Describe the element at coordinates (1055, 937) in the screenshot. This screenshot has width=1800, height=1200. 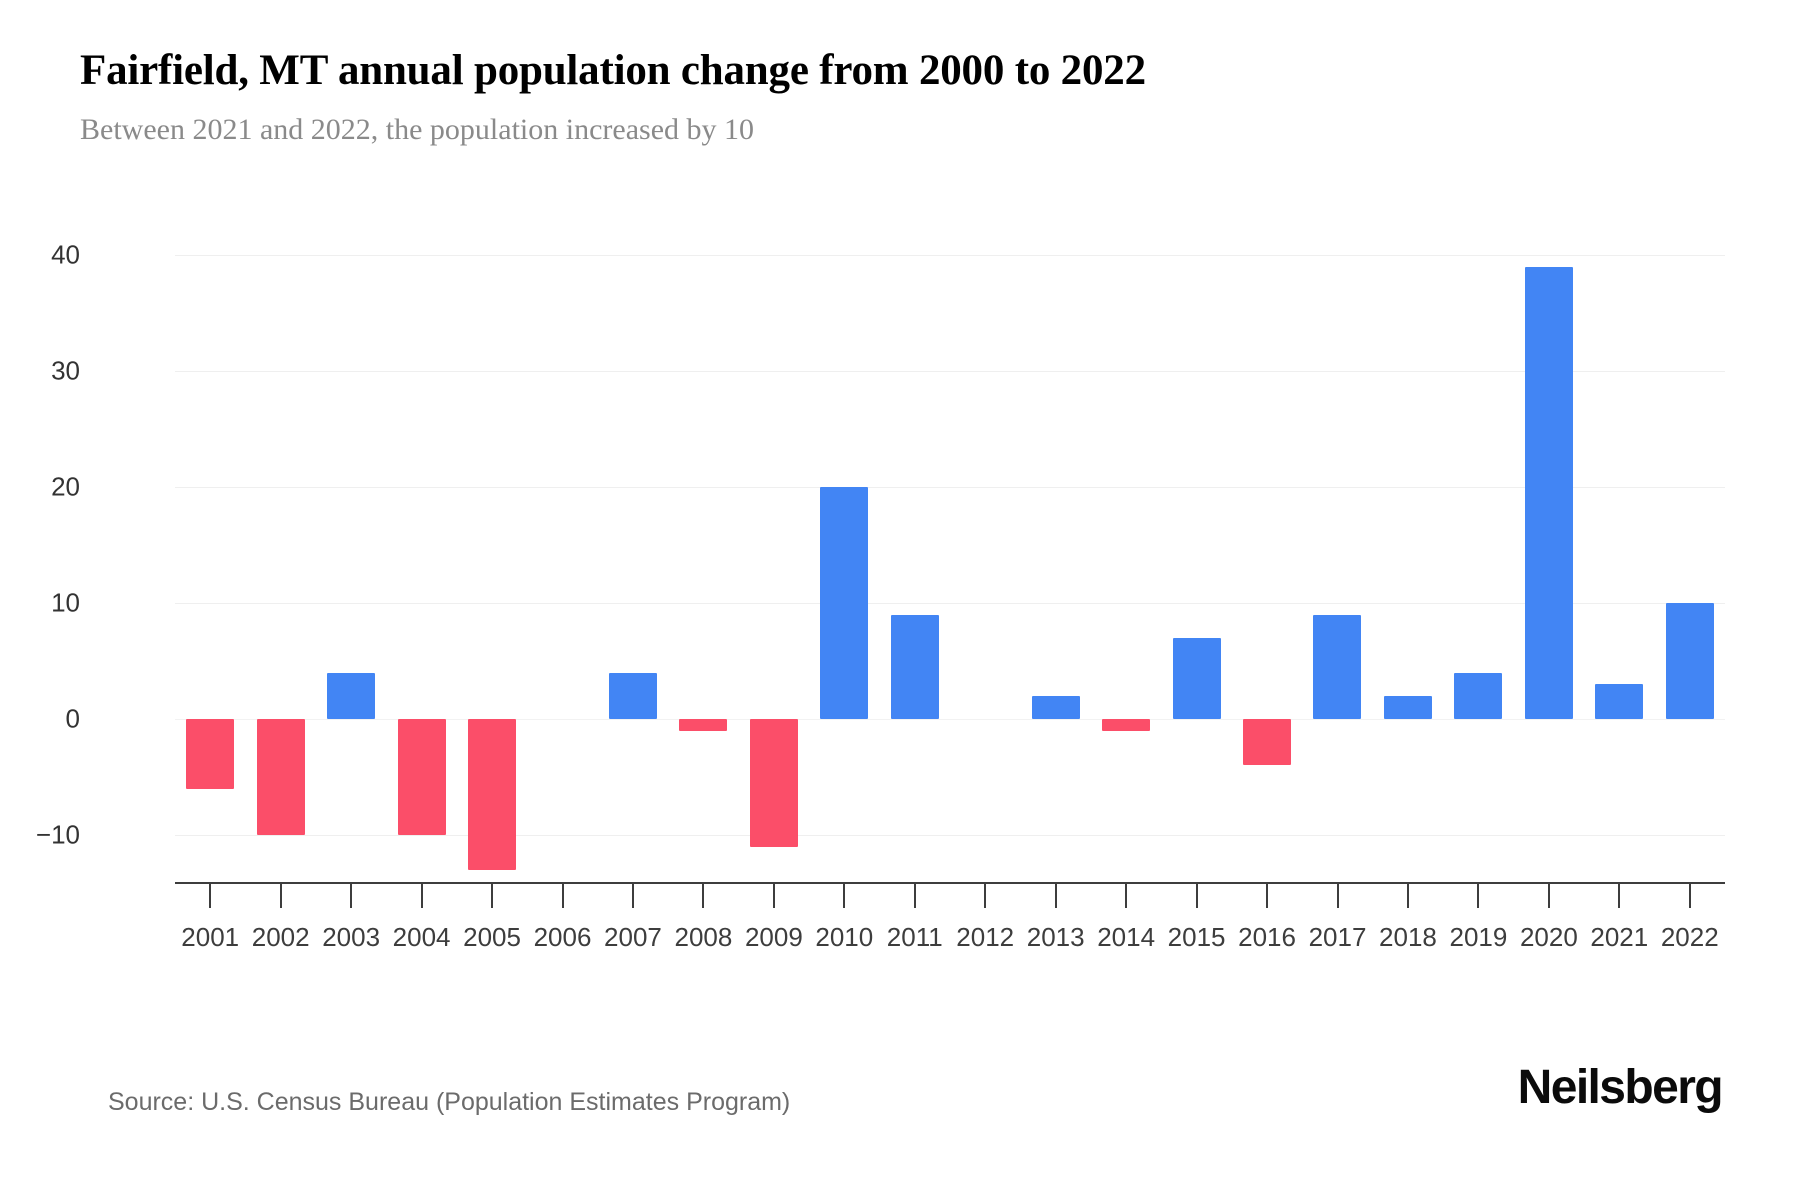
I see `x-axis-label-2013: 2013` at that location.